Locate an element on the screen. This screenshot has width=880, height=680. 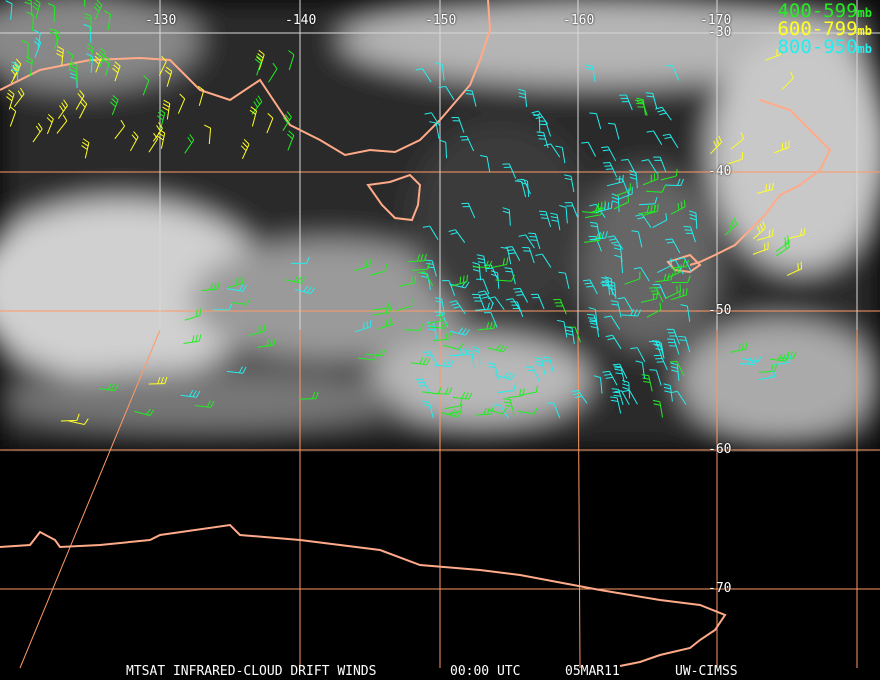
caption-time: 00:00 UTC is located at coordinates (485, 671).